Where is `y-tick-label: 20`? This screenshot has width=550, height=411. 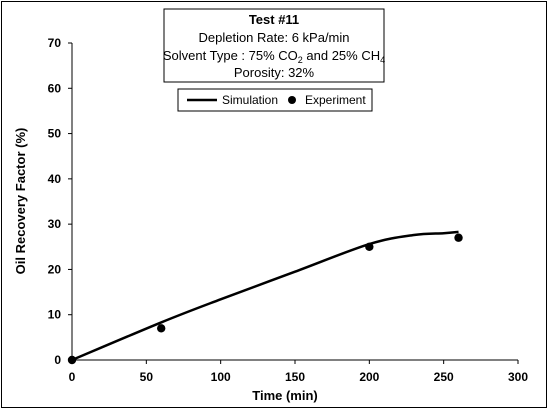 y-tick-label: 20 is located at coordinates (55, 269).